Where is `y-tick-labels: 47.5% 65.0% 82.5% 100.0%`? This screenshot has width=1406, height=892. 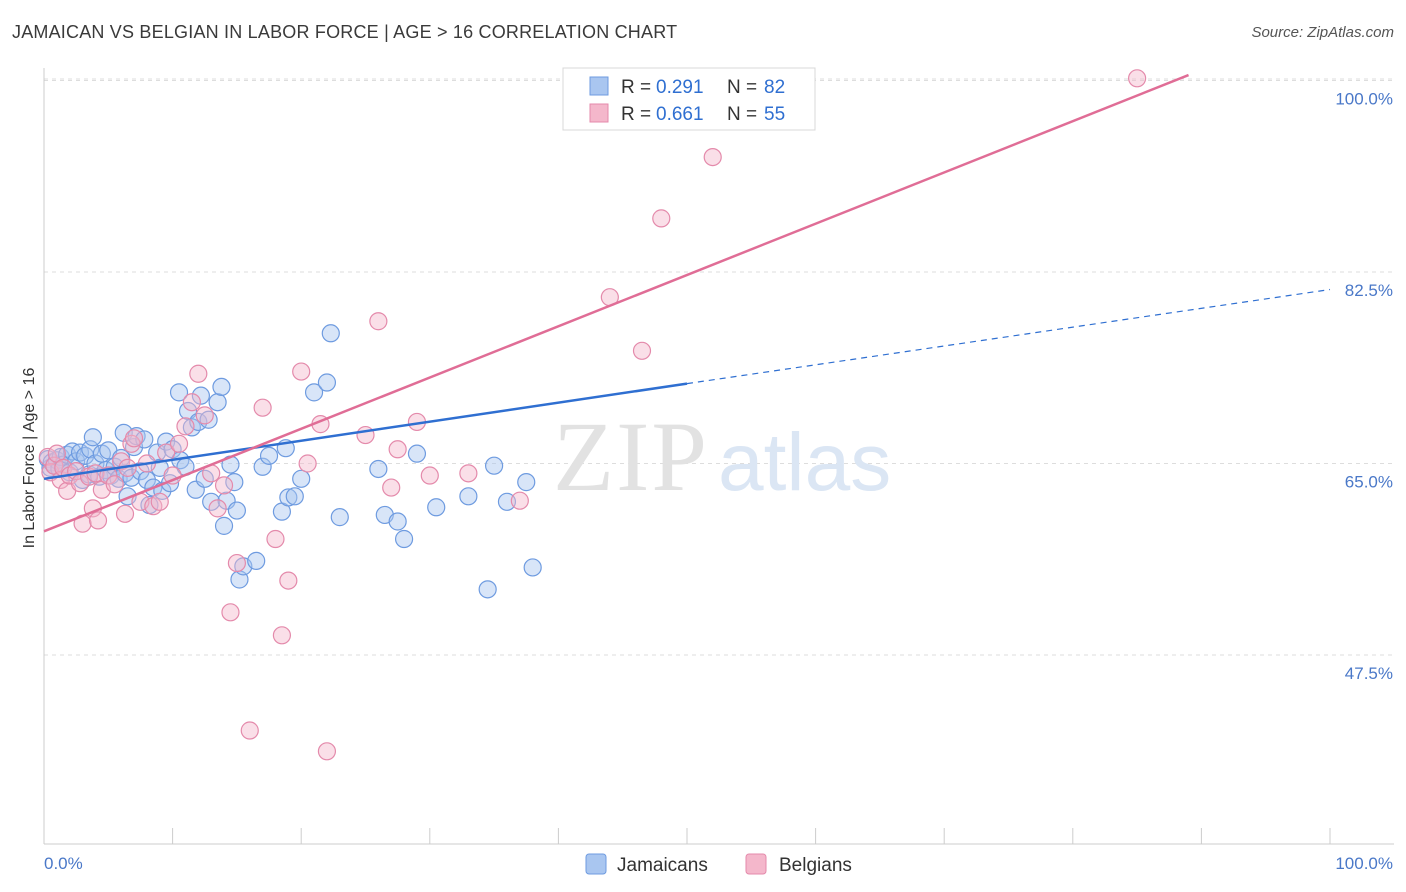 y-tick-labels: 47.5% 65.0% 82.5% 100.0% is located at coordinates (1364, 387).